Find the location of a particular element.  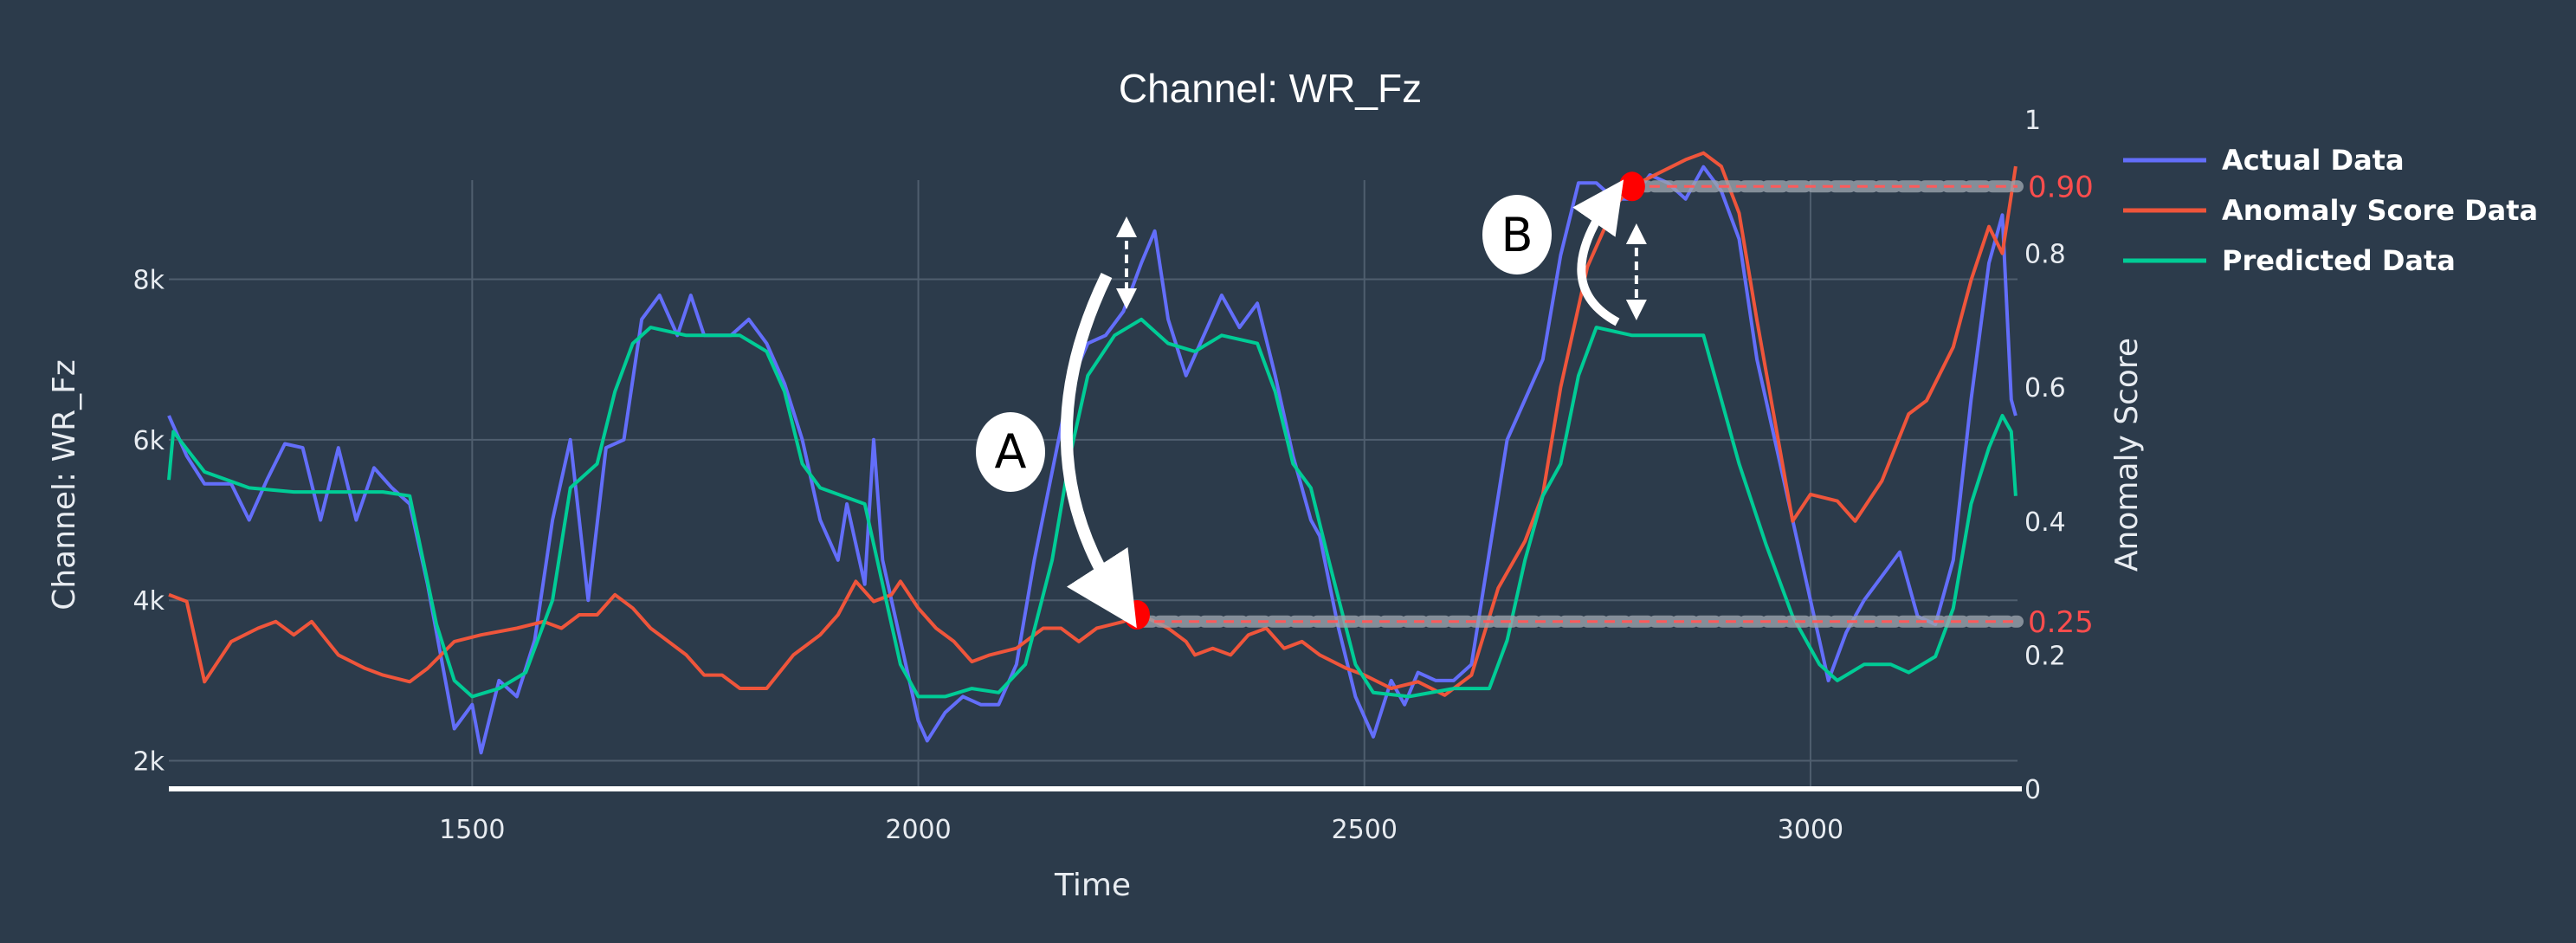

x-tick-label: 1500 is located at coordinates (472, 830).